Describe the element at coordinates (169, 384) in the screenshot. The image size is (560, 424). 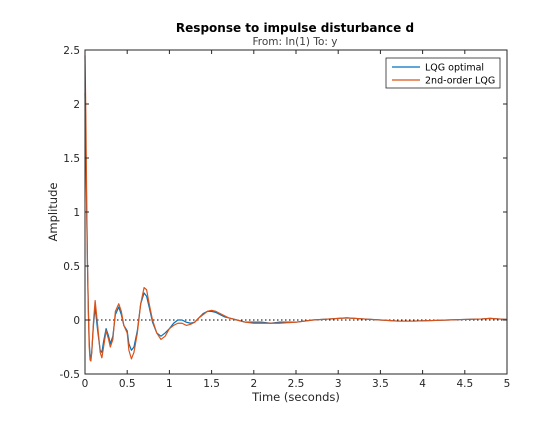
I see `x-tick-label: 1` at that location.